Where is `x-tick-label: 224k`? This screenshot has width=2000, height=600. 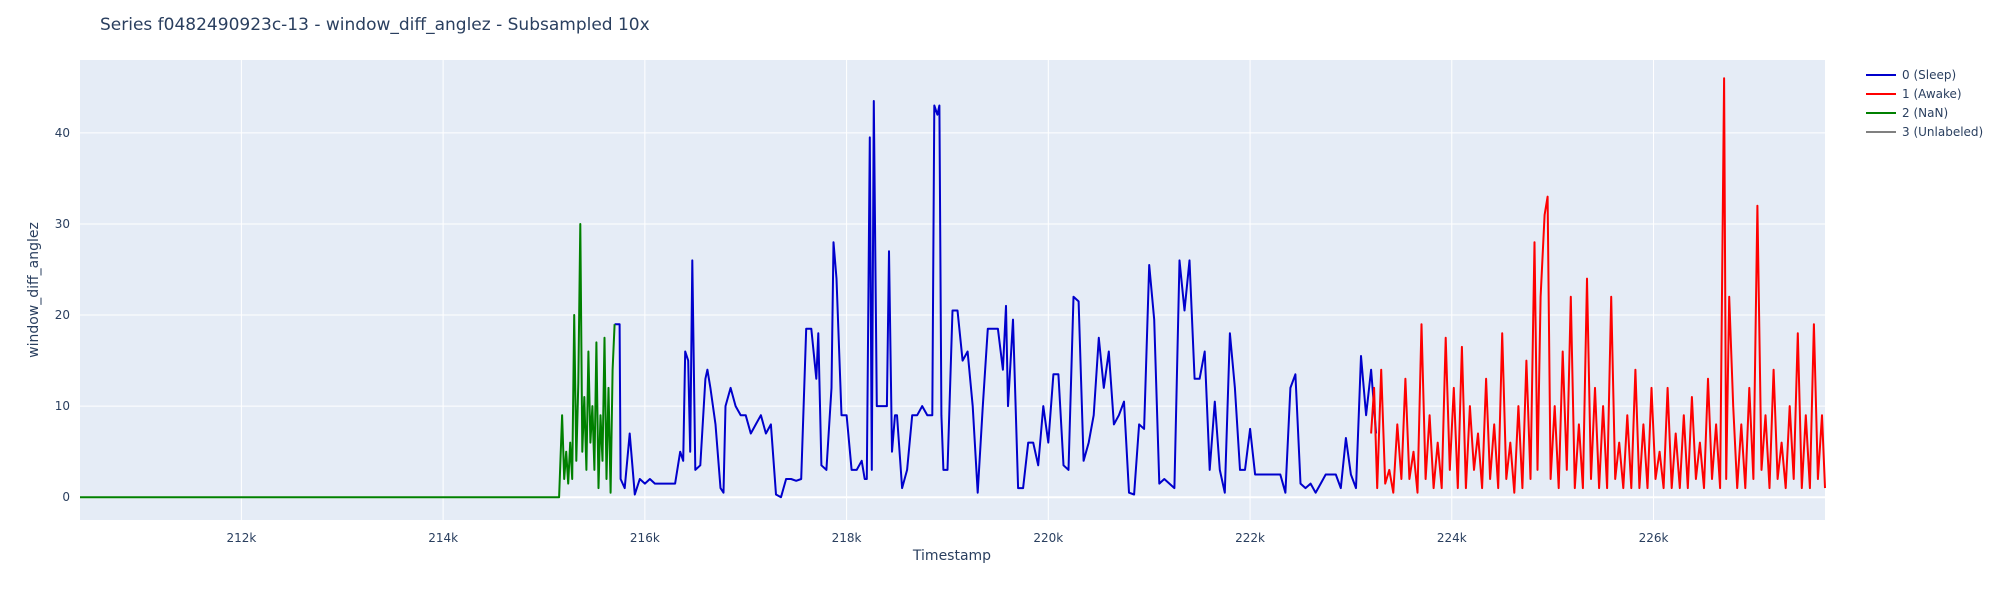 x-tick-label: 224k is located at coordinates (1452, 538).